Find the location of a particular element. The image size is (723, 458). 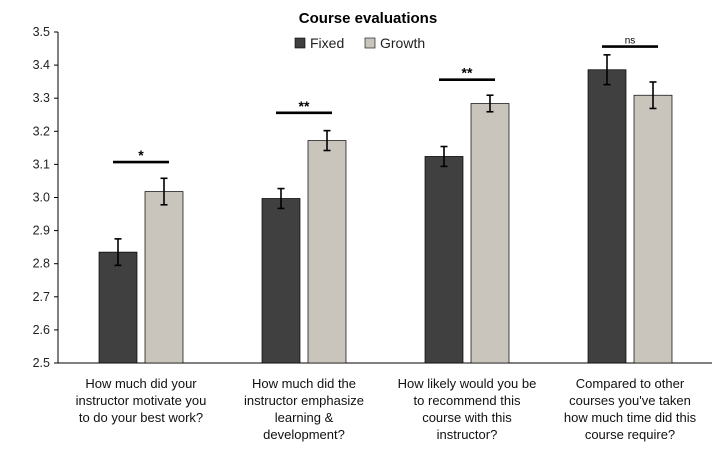

significance-label: * is located at coordinates (141, 155).